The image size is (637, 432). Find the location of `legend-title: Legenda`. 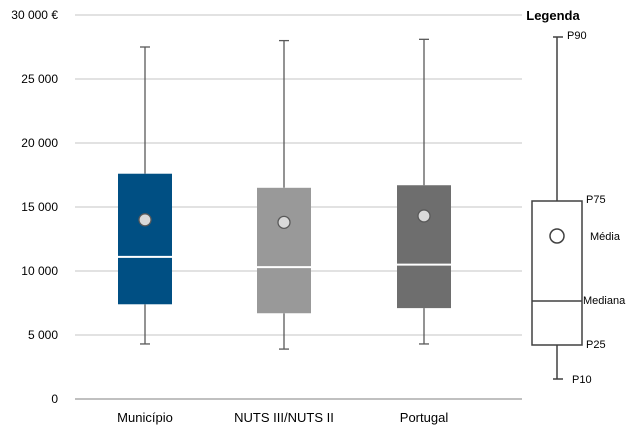

legend-title: Legenda is located at coordinates (553, 15).